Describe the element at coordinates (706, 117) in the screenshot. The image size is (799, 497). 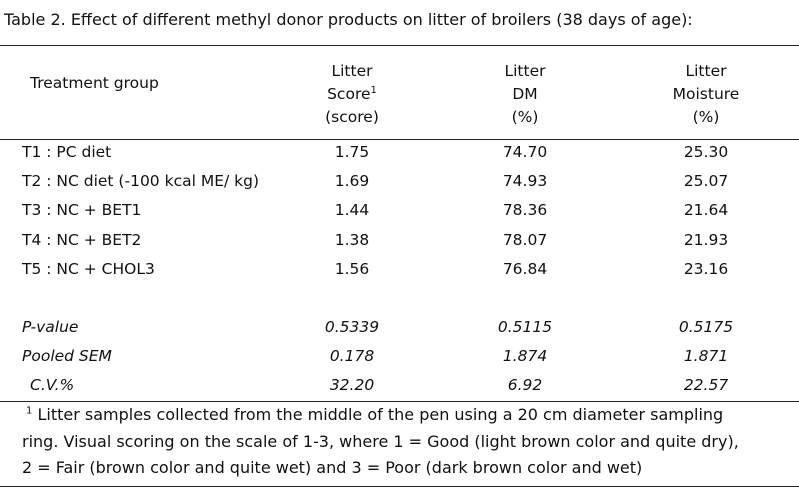
I see `header-moisture-line3: (%)` at that location.